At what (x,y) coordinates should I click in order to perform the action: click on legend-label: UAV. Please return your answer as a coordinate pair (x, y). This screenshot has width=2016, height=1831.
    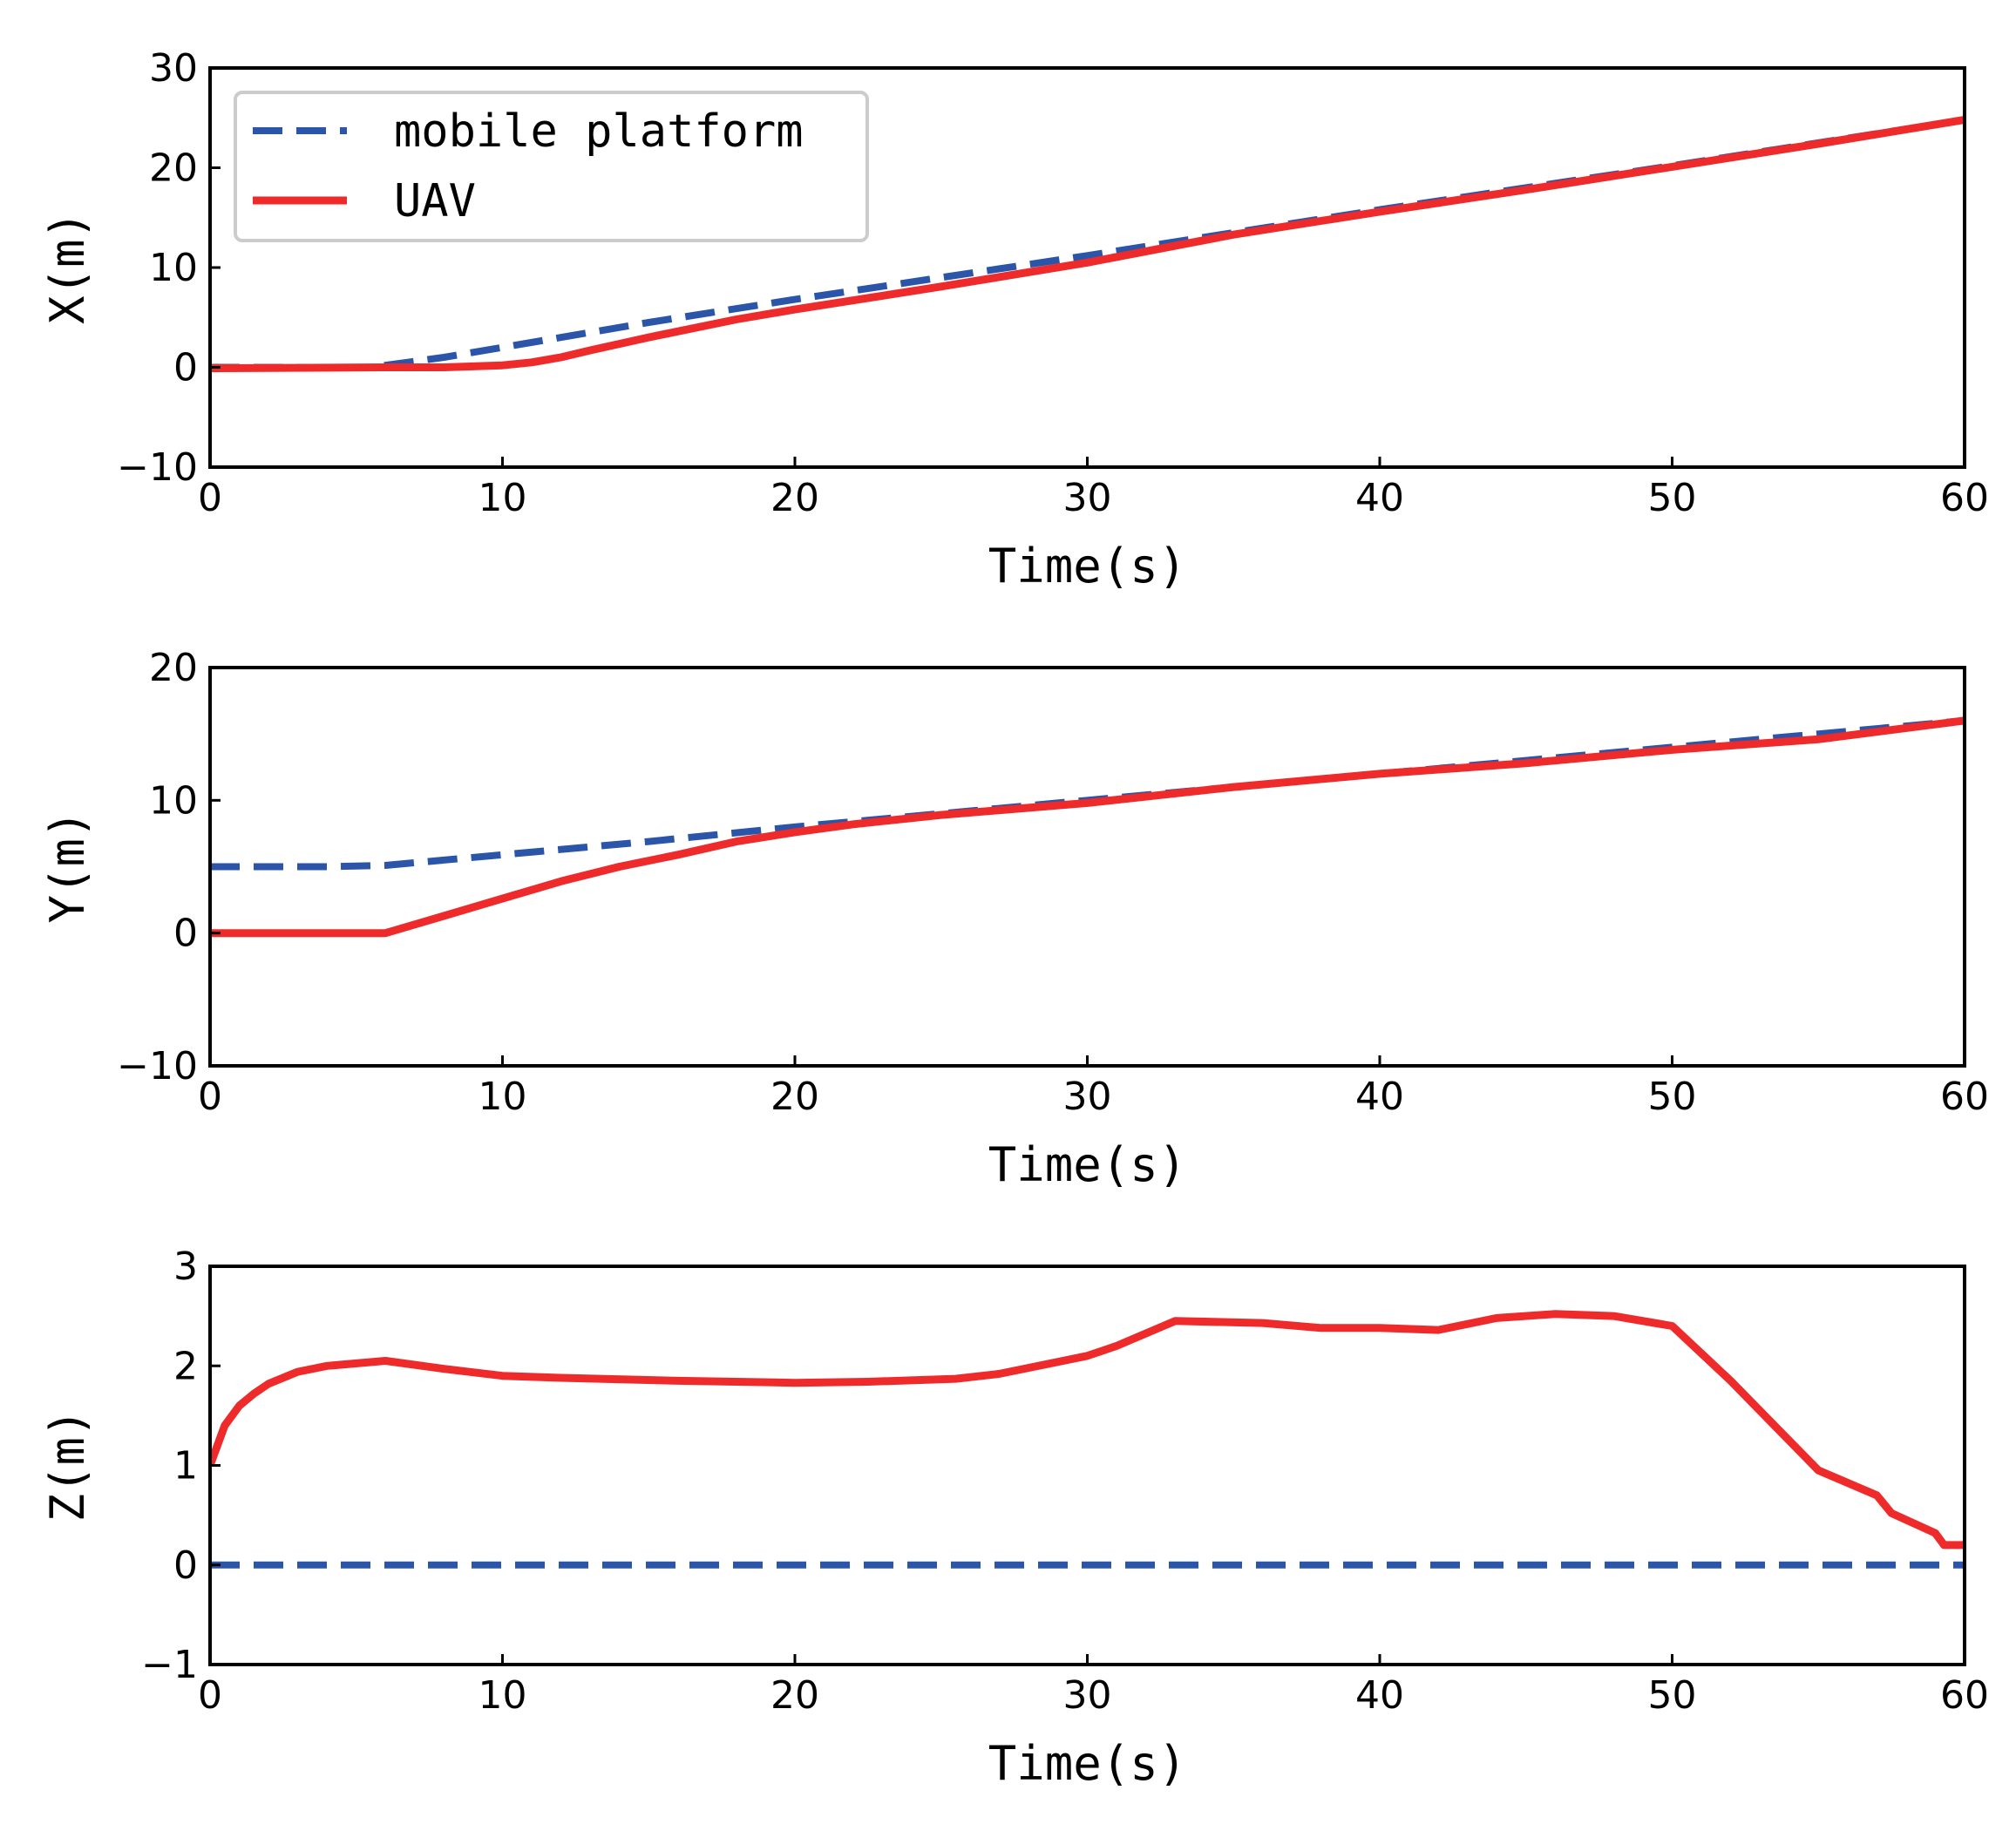
    Looking at the image, I should click on (435, 201).